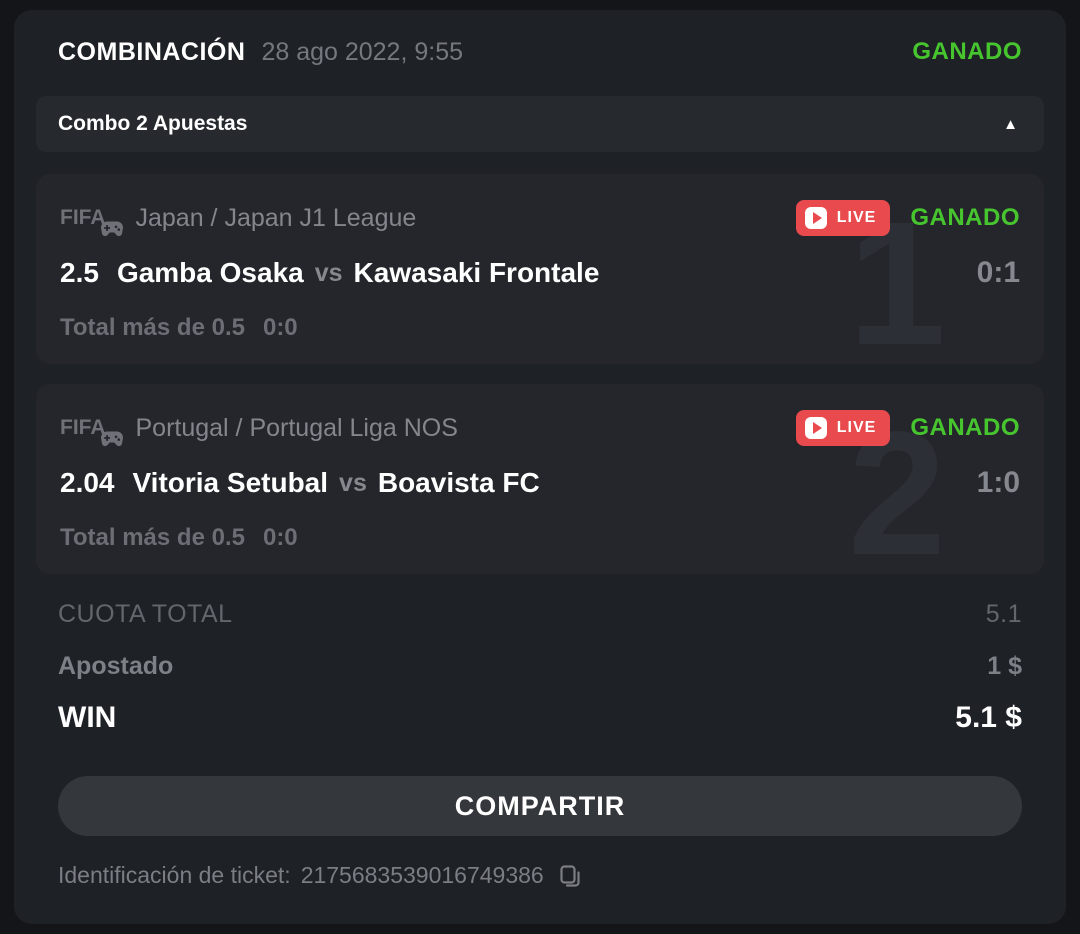 The image size is (1080, 934). Describe the element at coordinates (230, 482) in the screenshot. I see `home-team: Vitoria Setubal` at that location.